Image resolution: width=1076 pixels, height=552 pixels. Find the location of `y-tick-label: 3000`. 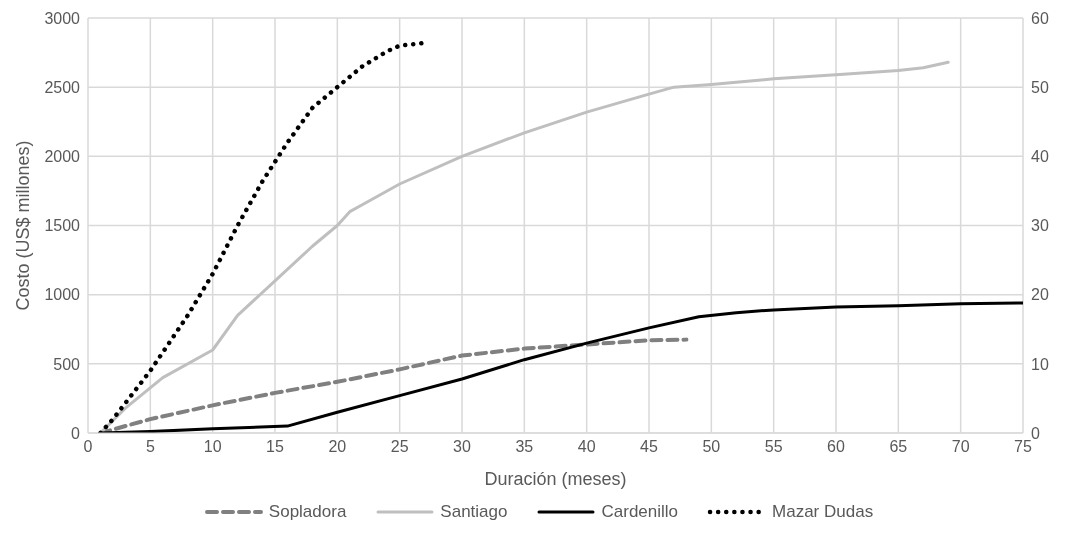

y-tick-label: 3000 is located at coordinates (62, 18).